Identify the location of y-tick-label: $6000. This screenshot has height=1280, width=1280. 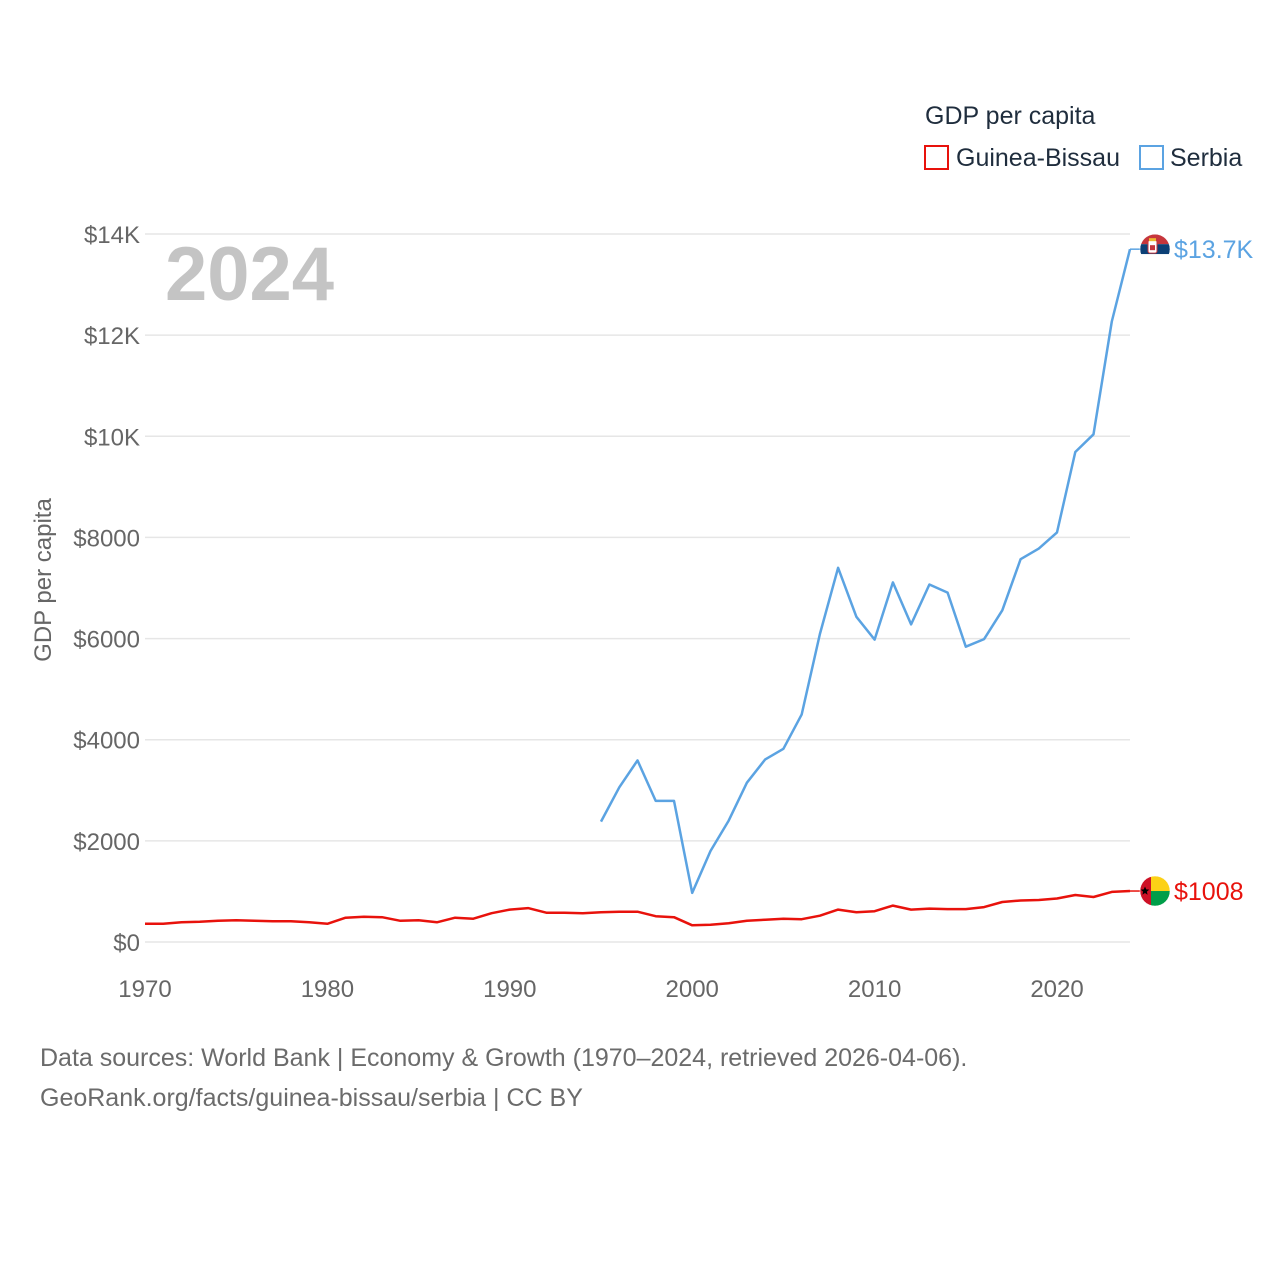
(106, 640).